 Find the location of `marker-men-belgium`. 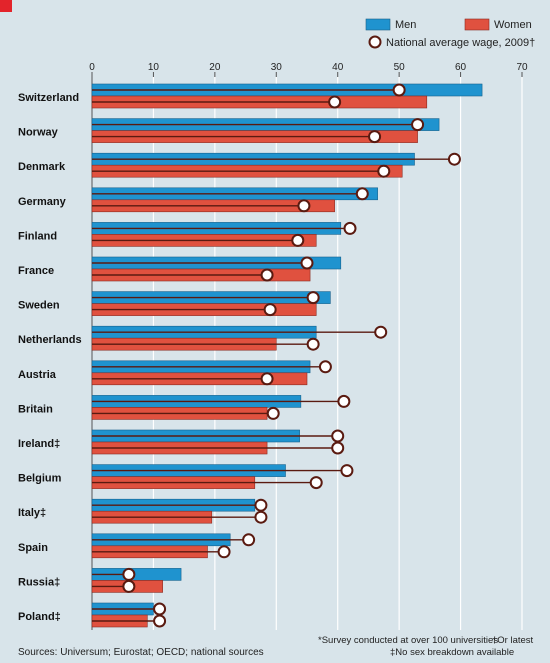

marker-men-belgium is located at coordinates (347, 471).